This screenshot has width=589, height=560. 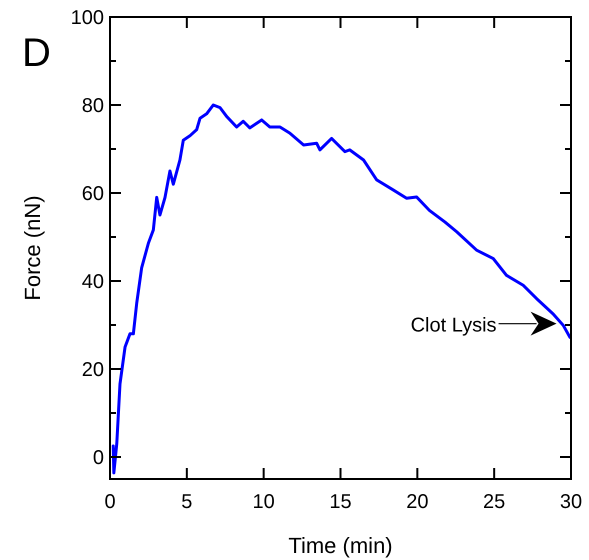 What do you see at coordinates (87, 18) in the screenshot?
I see `y-tick-label: 100` at bounding box center [87, 18].